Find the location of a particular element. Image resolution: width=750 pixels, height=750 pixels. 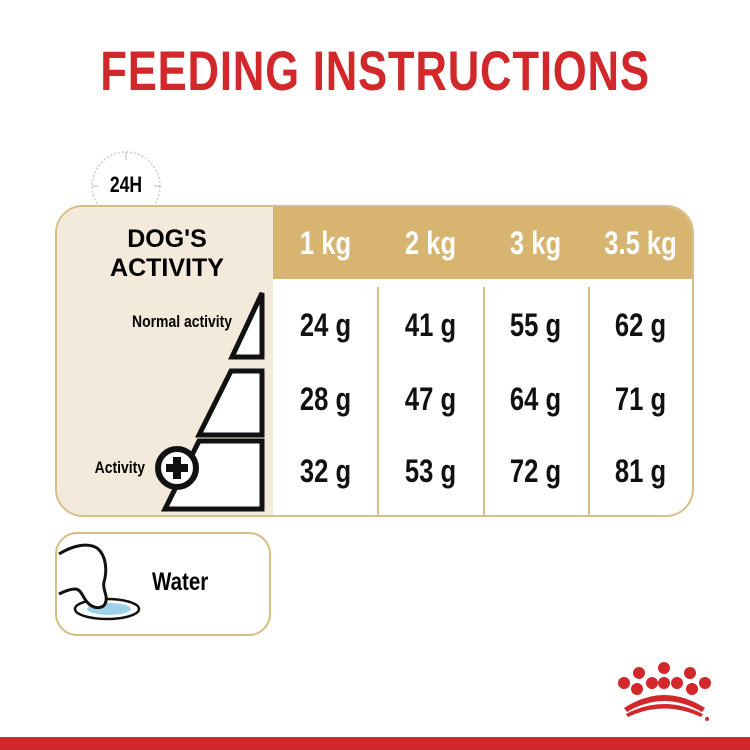

activity-label-normal: Normal activity is located at coordinates (182, 321).